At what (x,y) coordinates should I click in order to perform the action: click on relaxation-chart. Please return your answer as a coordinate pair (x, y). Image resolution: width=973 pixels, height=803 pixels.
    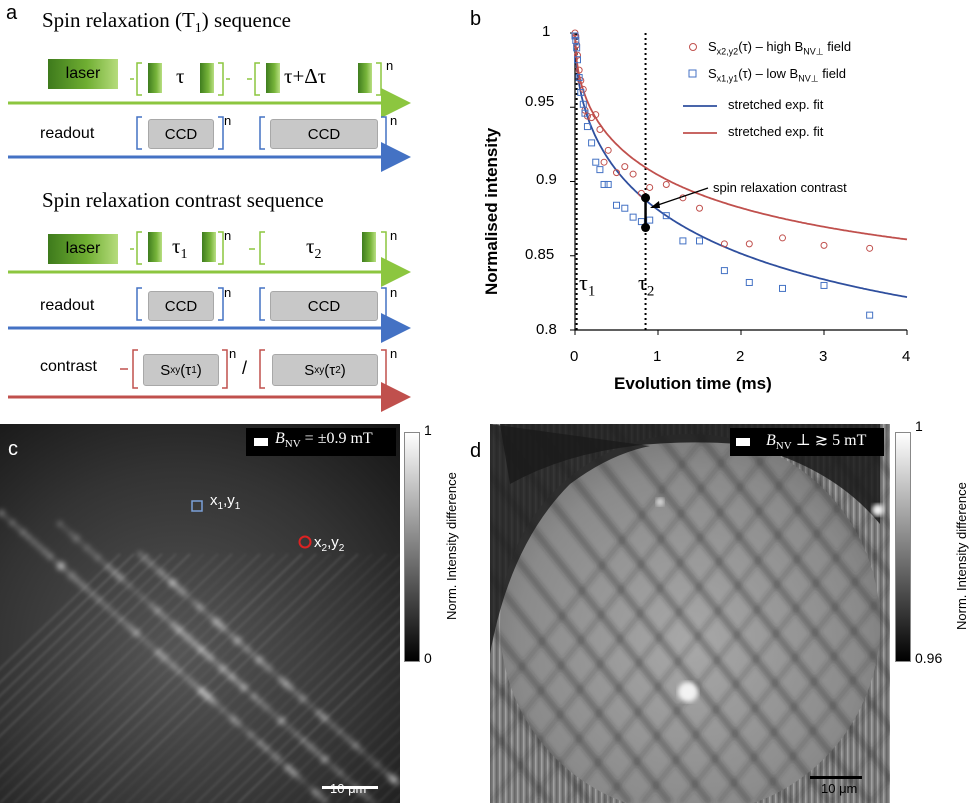
    Looking at the image, I should click on (739, 182).